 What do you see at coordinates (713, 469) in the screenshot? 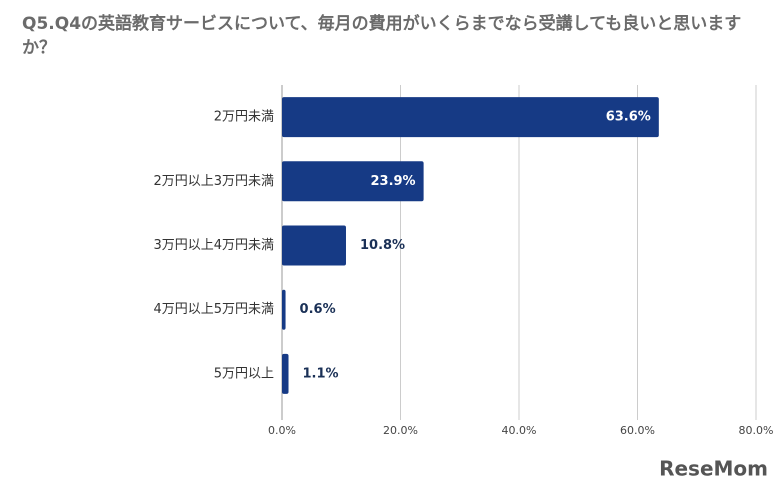
I see `watermark: ReseMom` at bounding box center [713, 469].